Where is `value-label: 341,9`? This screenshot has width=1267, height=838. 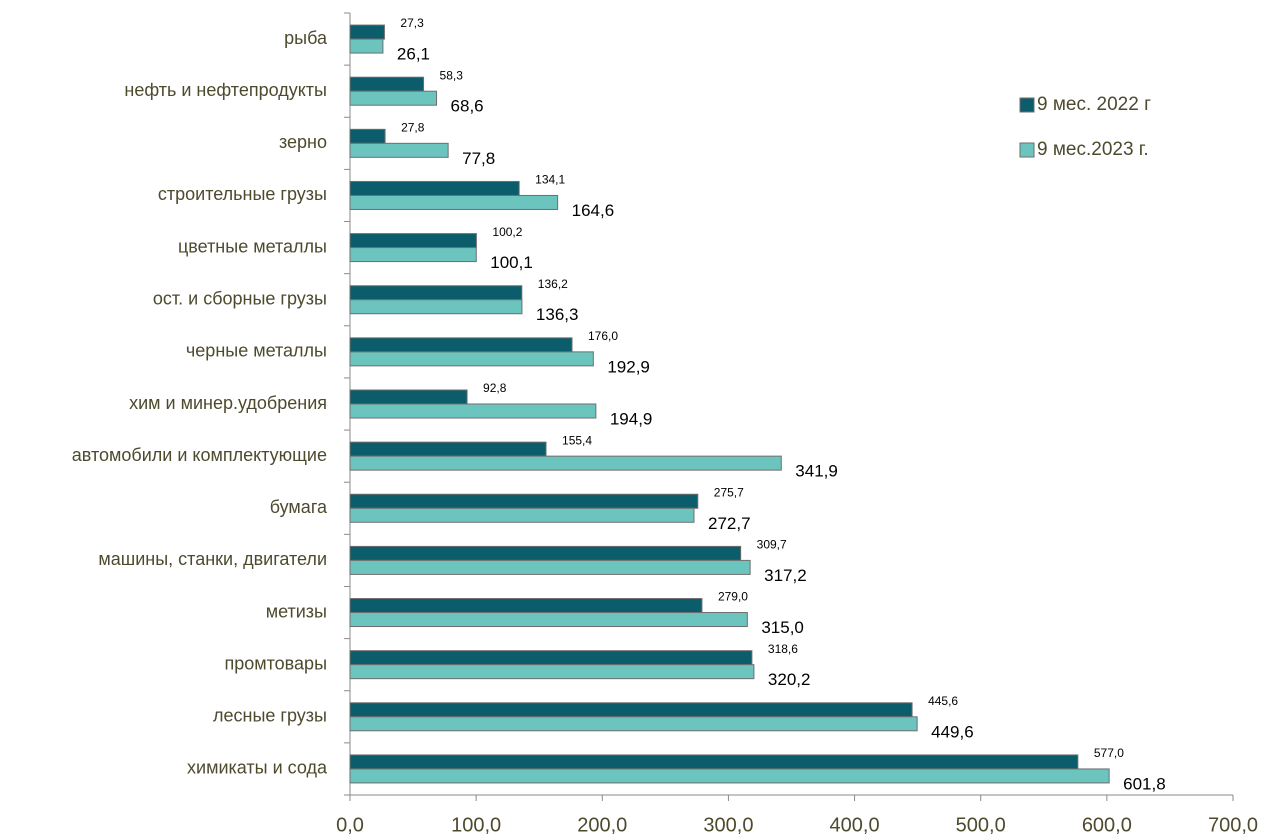
value-label: 341,9 is located at coordinates (816, 471).